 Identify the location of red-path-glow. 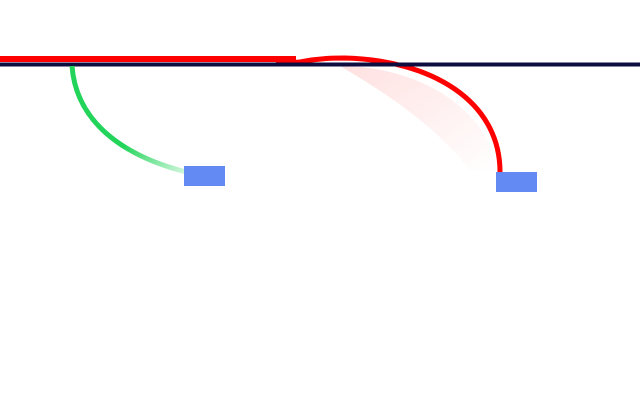
(418, 119).